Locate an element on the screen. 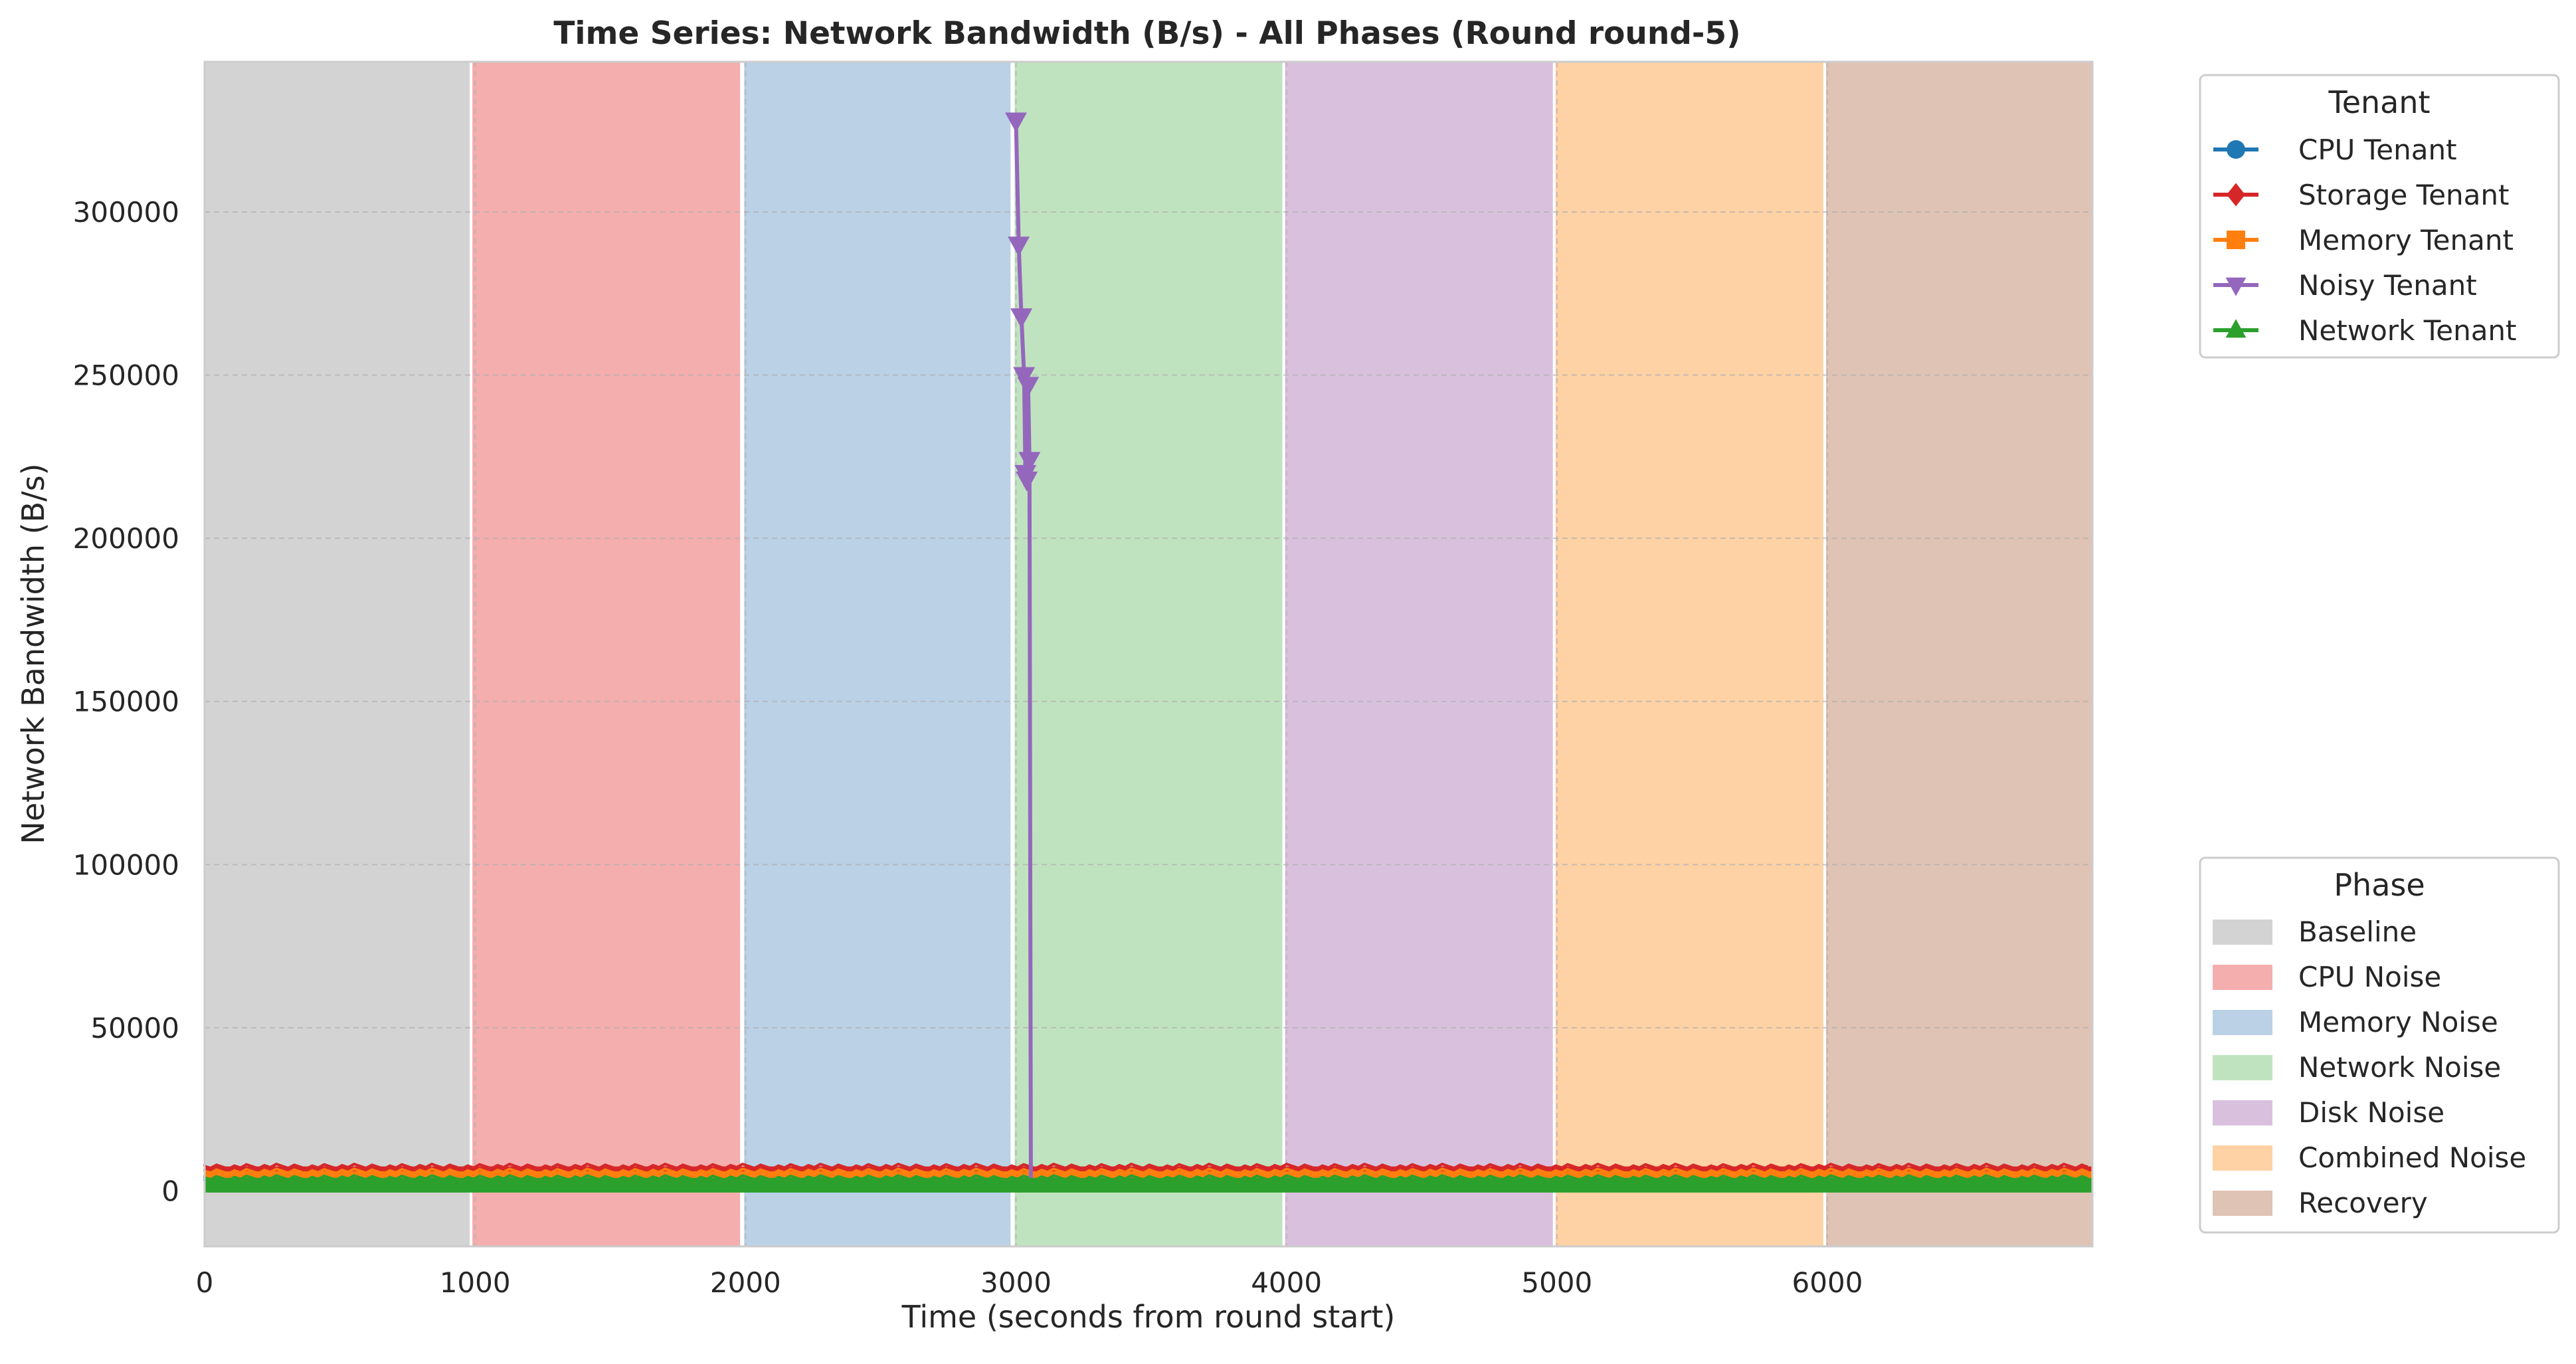 The height and width of the screenshot is (1364, 2576). legend-entry-baseline: Baseline is located at coordinates (2315, 932).